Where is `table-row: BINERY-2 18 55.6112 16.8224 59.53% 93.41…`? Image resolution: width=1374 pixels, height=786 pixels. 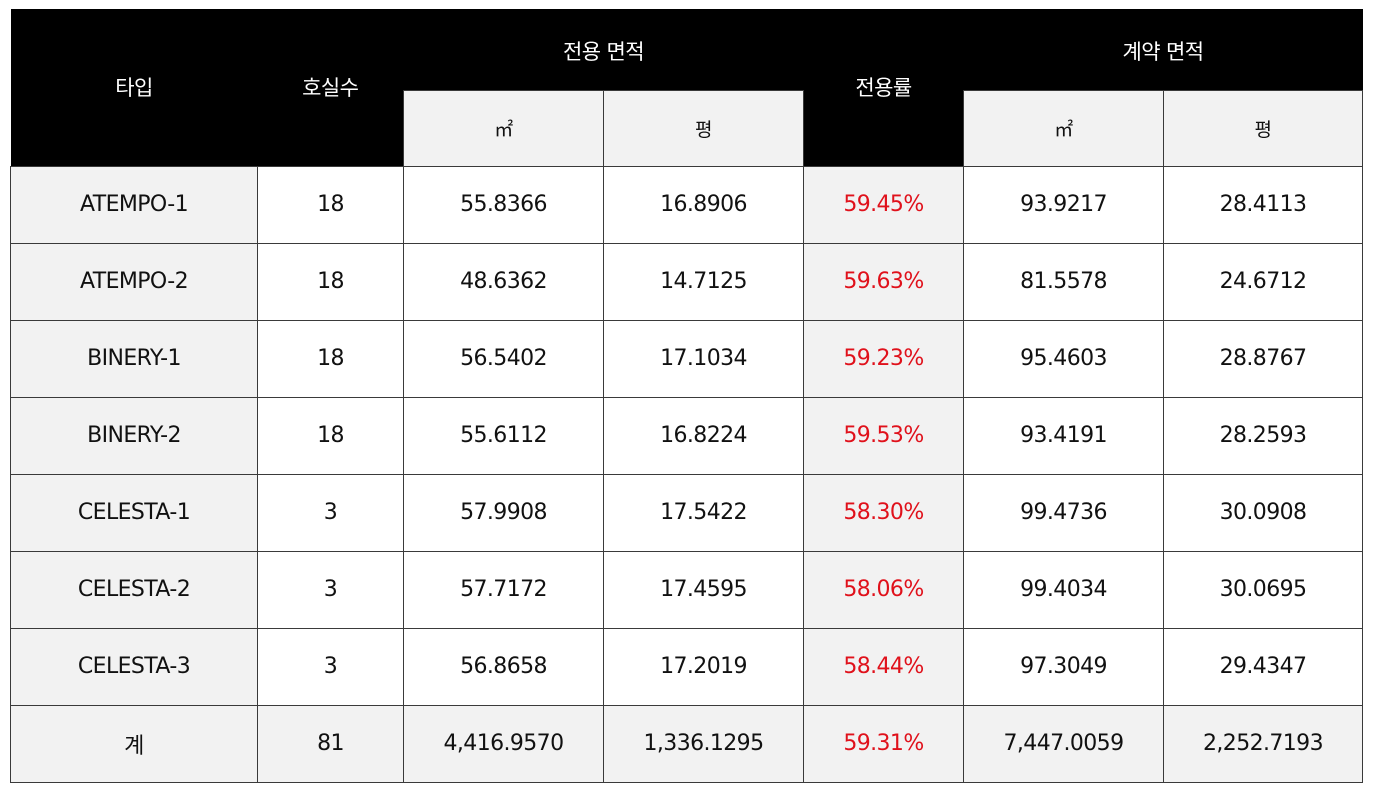
table-row: BINERY-2 18 55.6112 16.8224 59.53% 93.41… is located at coordinates (686, 435).